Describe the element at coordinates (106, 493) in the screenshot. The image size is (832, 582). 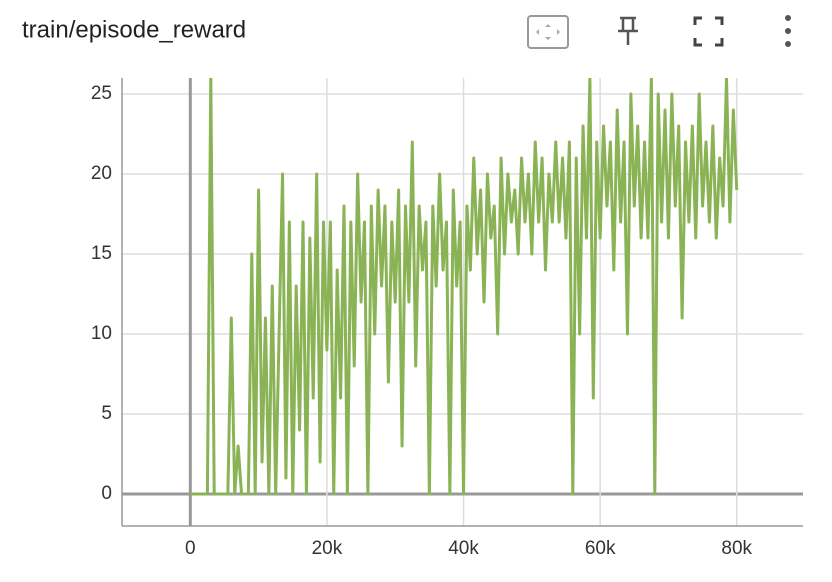
I see `y-tick-label: 0` at that location.